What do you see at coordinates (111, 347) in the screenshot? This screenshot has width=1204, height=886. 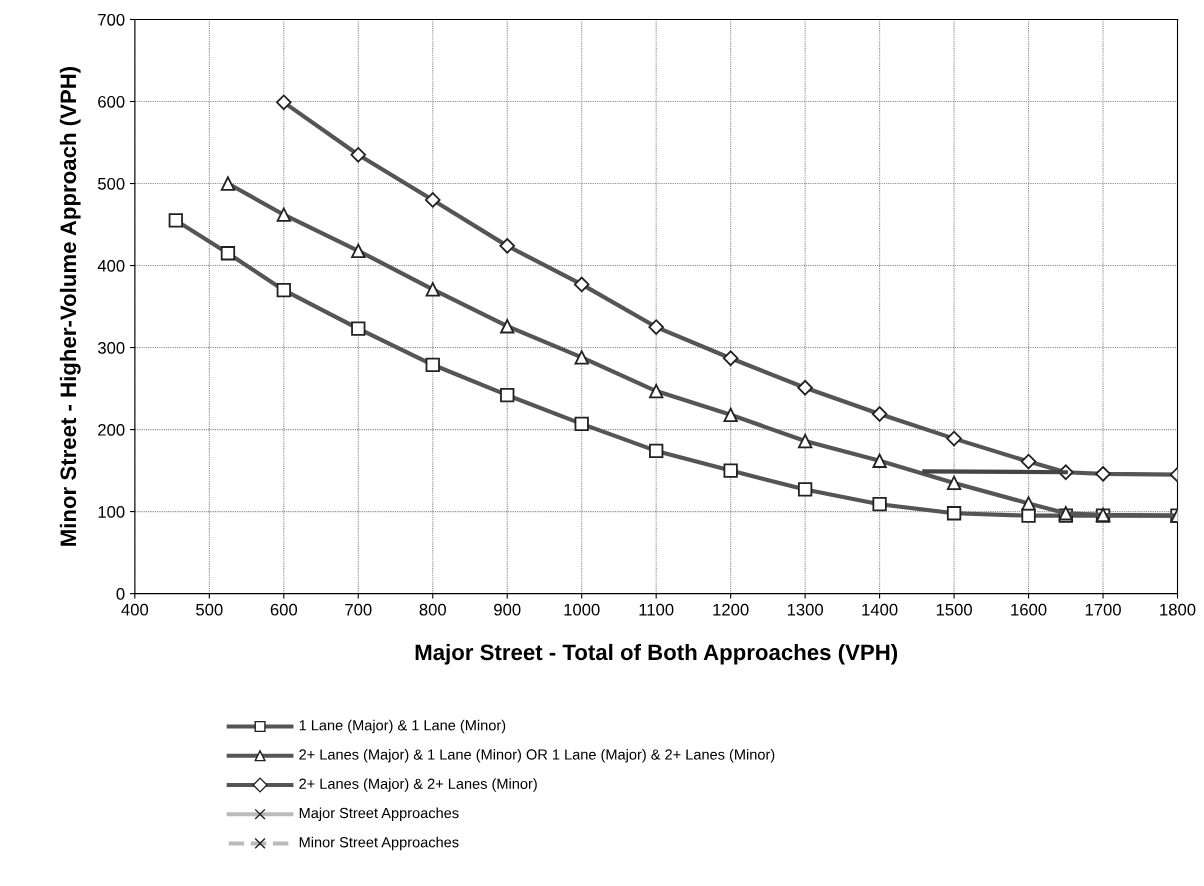 I see `y-tick-label: 300` at bounding box center [111, 347].